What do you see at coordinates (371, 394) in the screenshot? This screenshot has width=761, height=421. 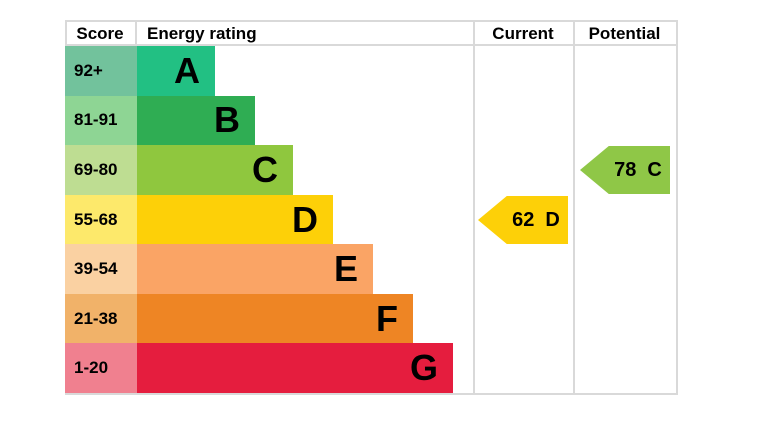 I see `table-bottom-border` at bounding box center [371, 394].